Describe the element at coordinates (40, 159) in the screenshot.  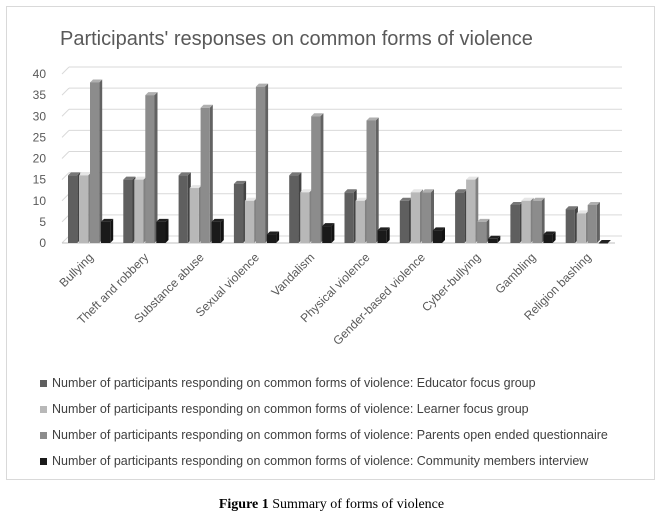
I see `y-tick-label: 20` at that location.